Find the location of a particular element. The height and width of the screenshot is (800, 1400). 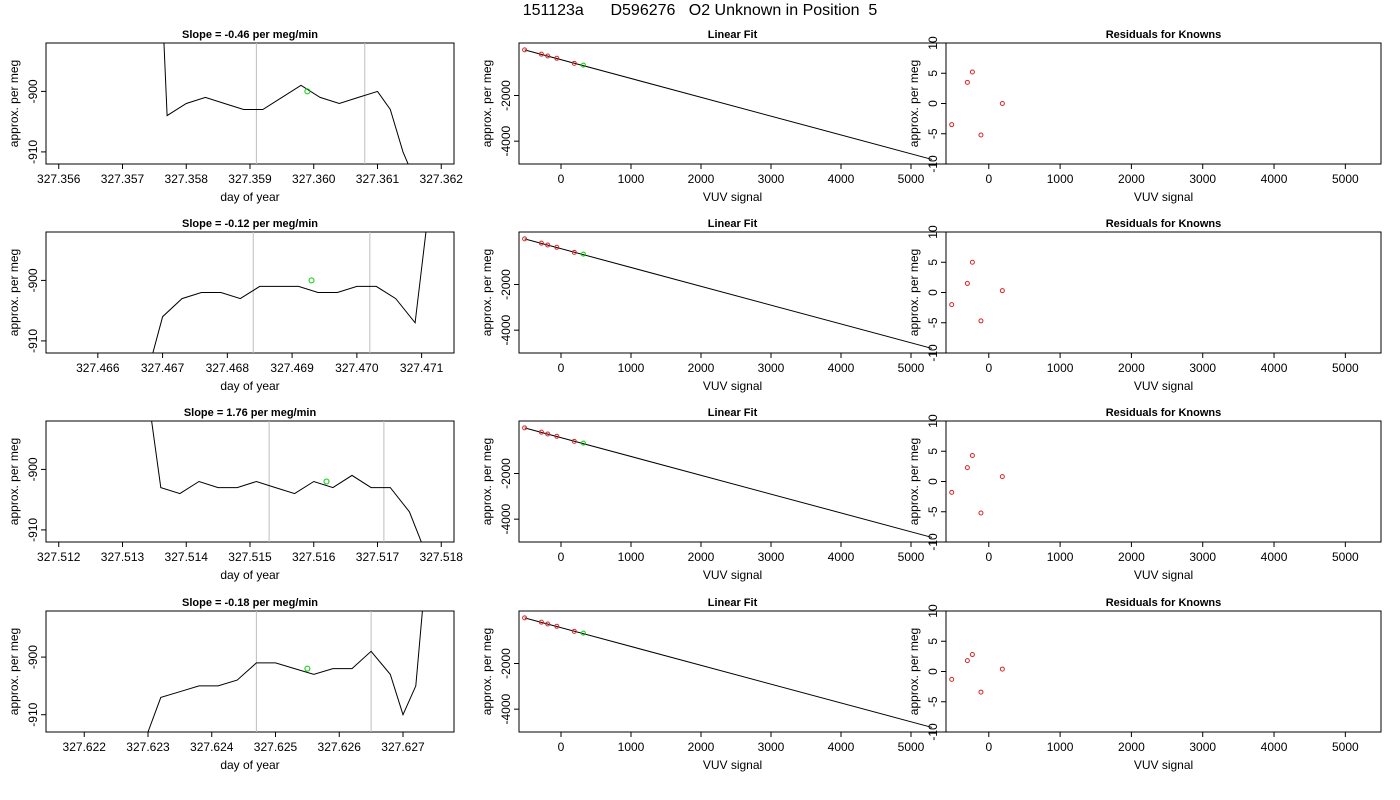

x-tick-label: 327.467 is located at coordinates (163, 368).